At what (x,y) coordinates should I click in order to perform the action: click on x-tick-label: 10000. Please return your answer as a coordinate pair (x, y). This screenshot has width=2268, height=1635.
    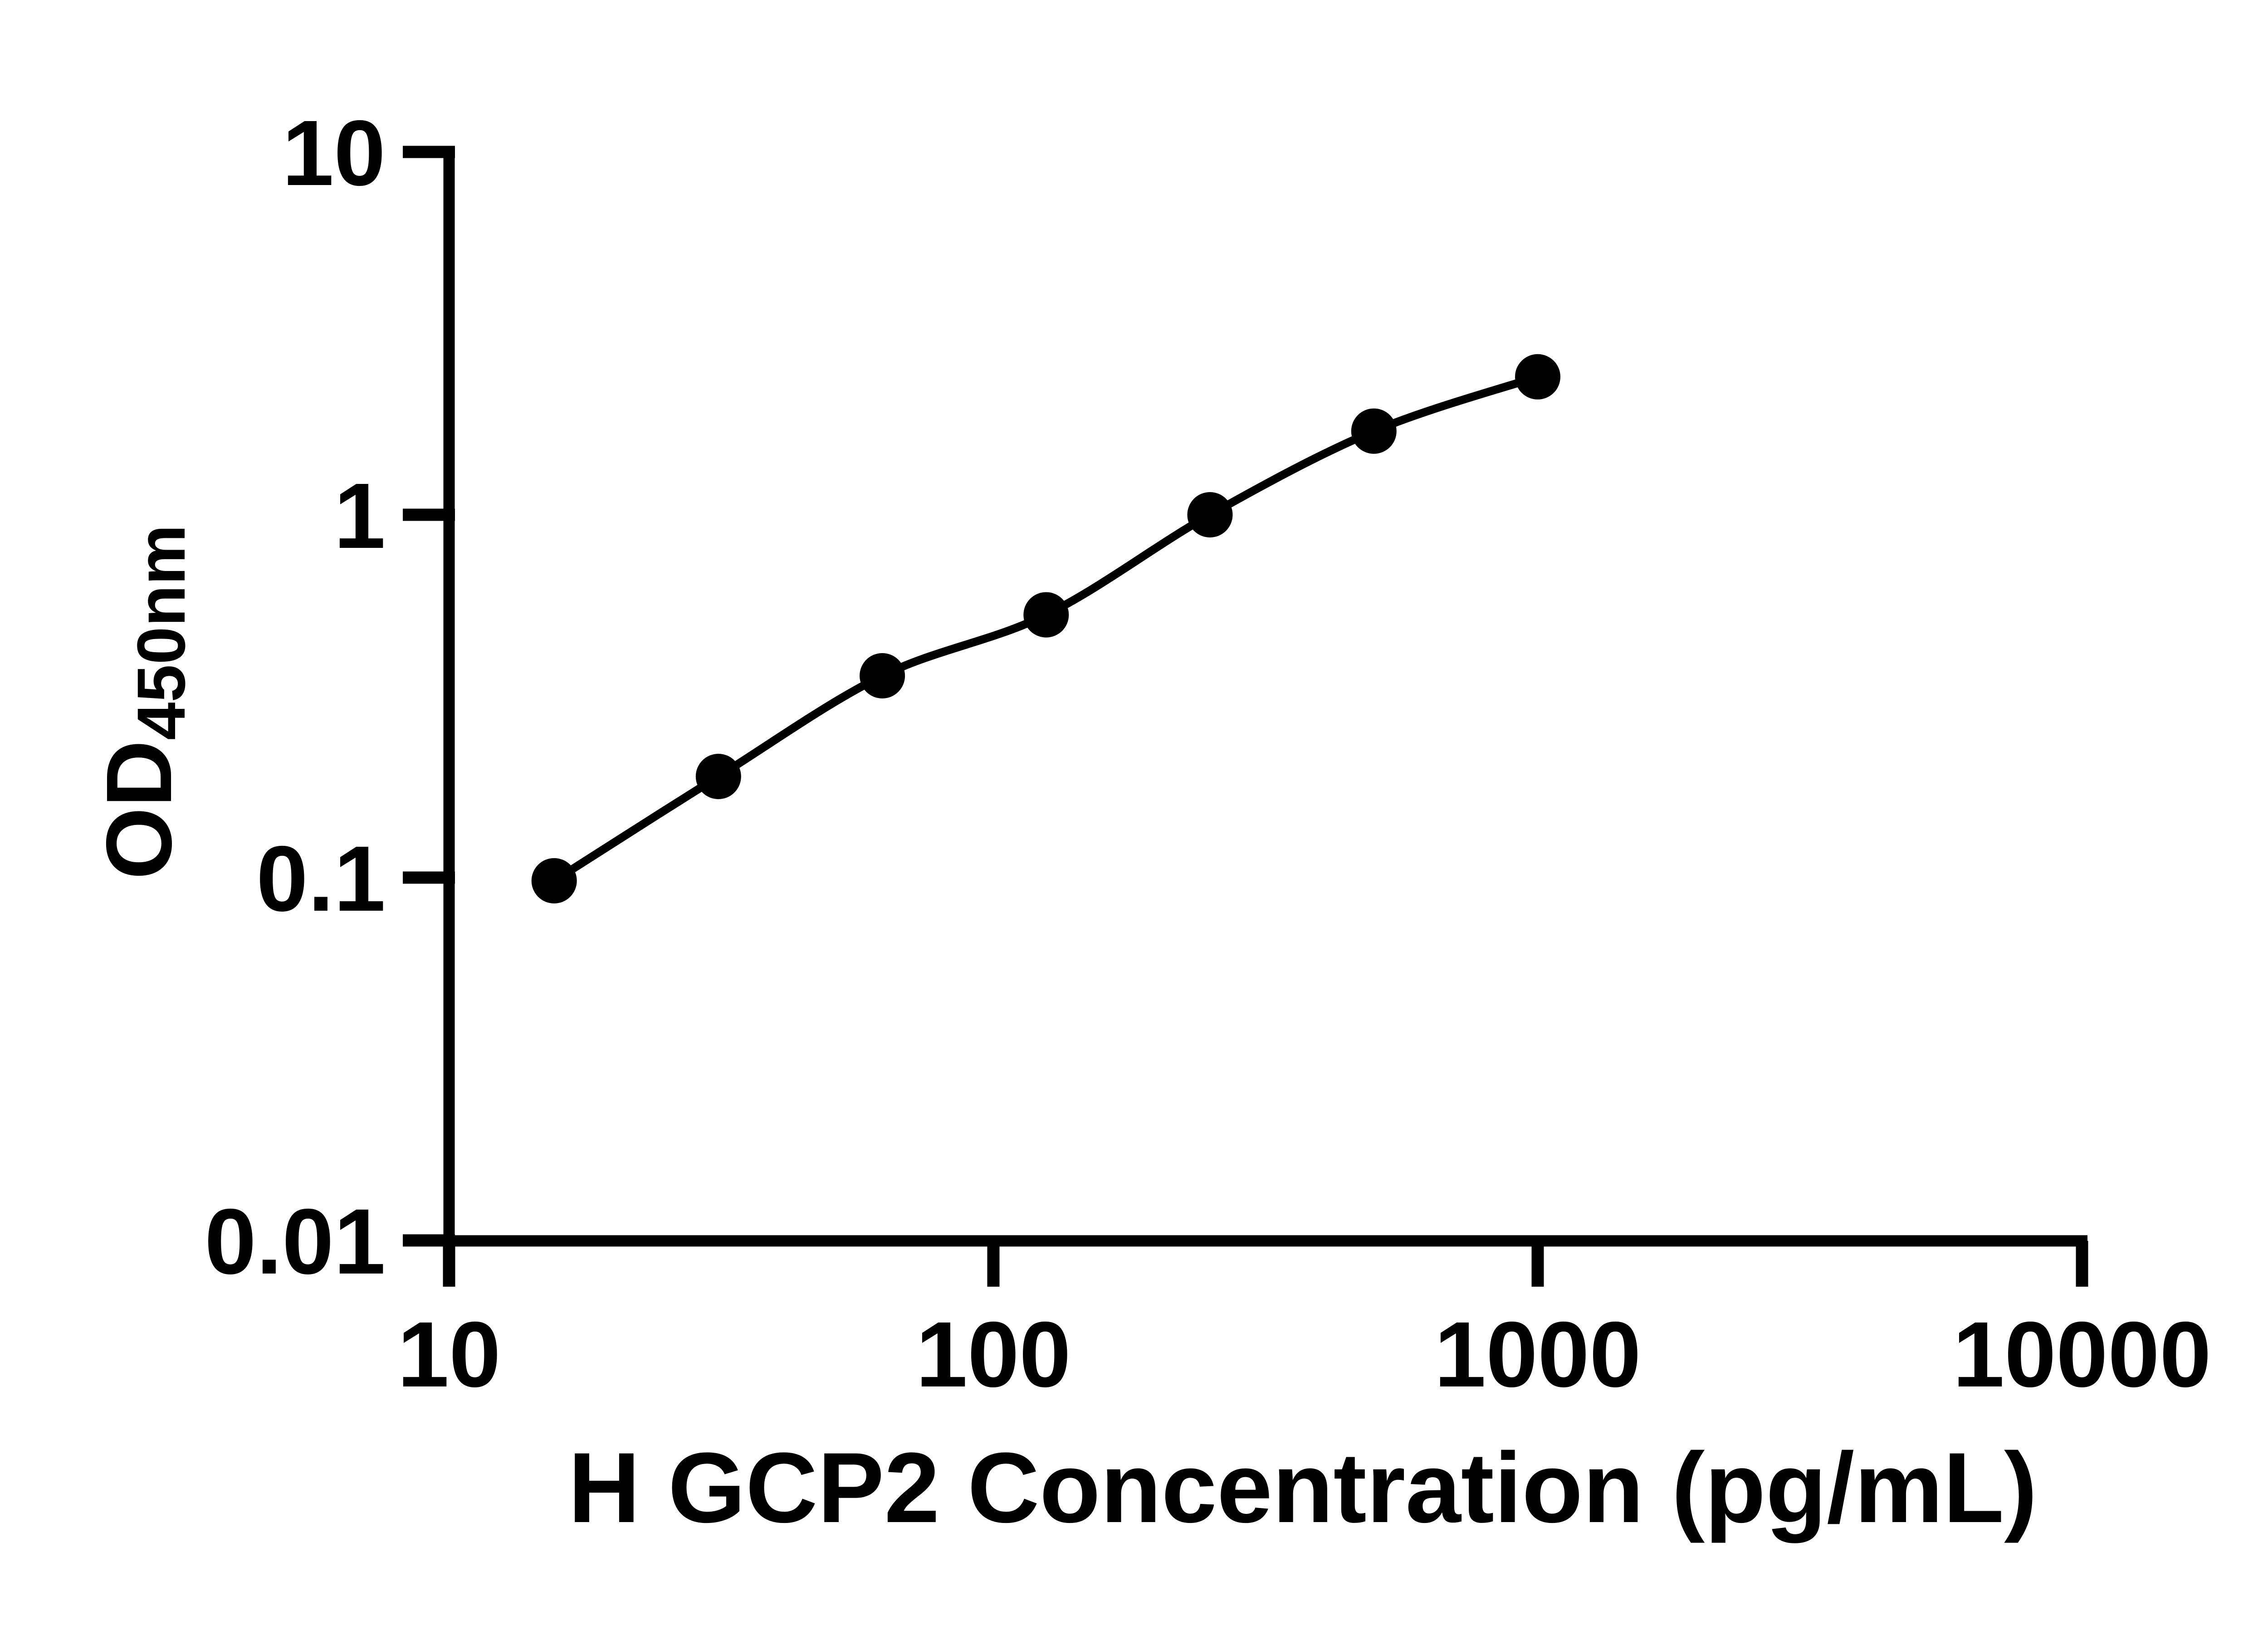
    Looking at the image, I should click on (2082, 1354).